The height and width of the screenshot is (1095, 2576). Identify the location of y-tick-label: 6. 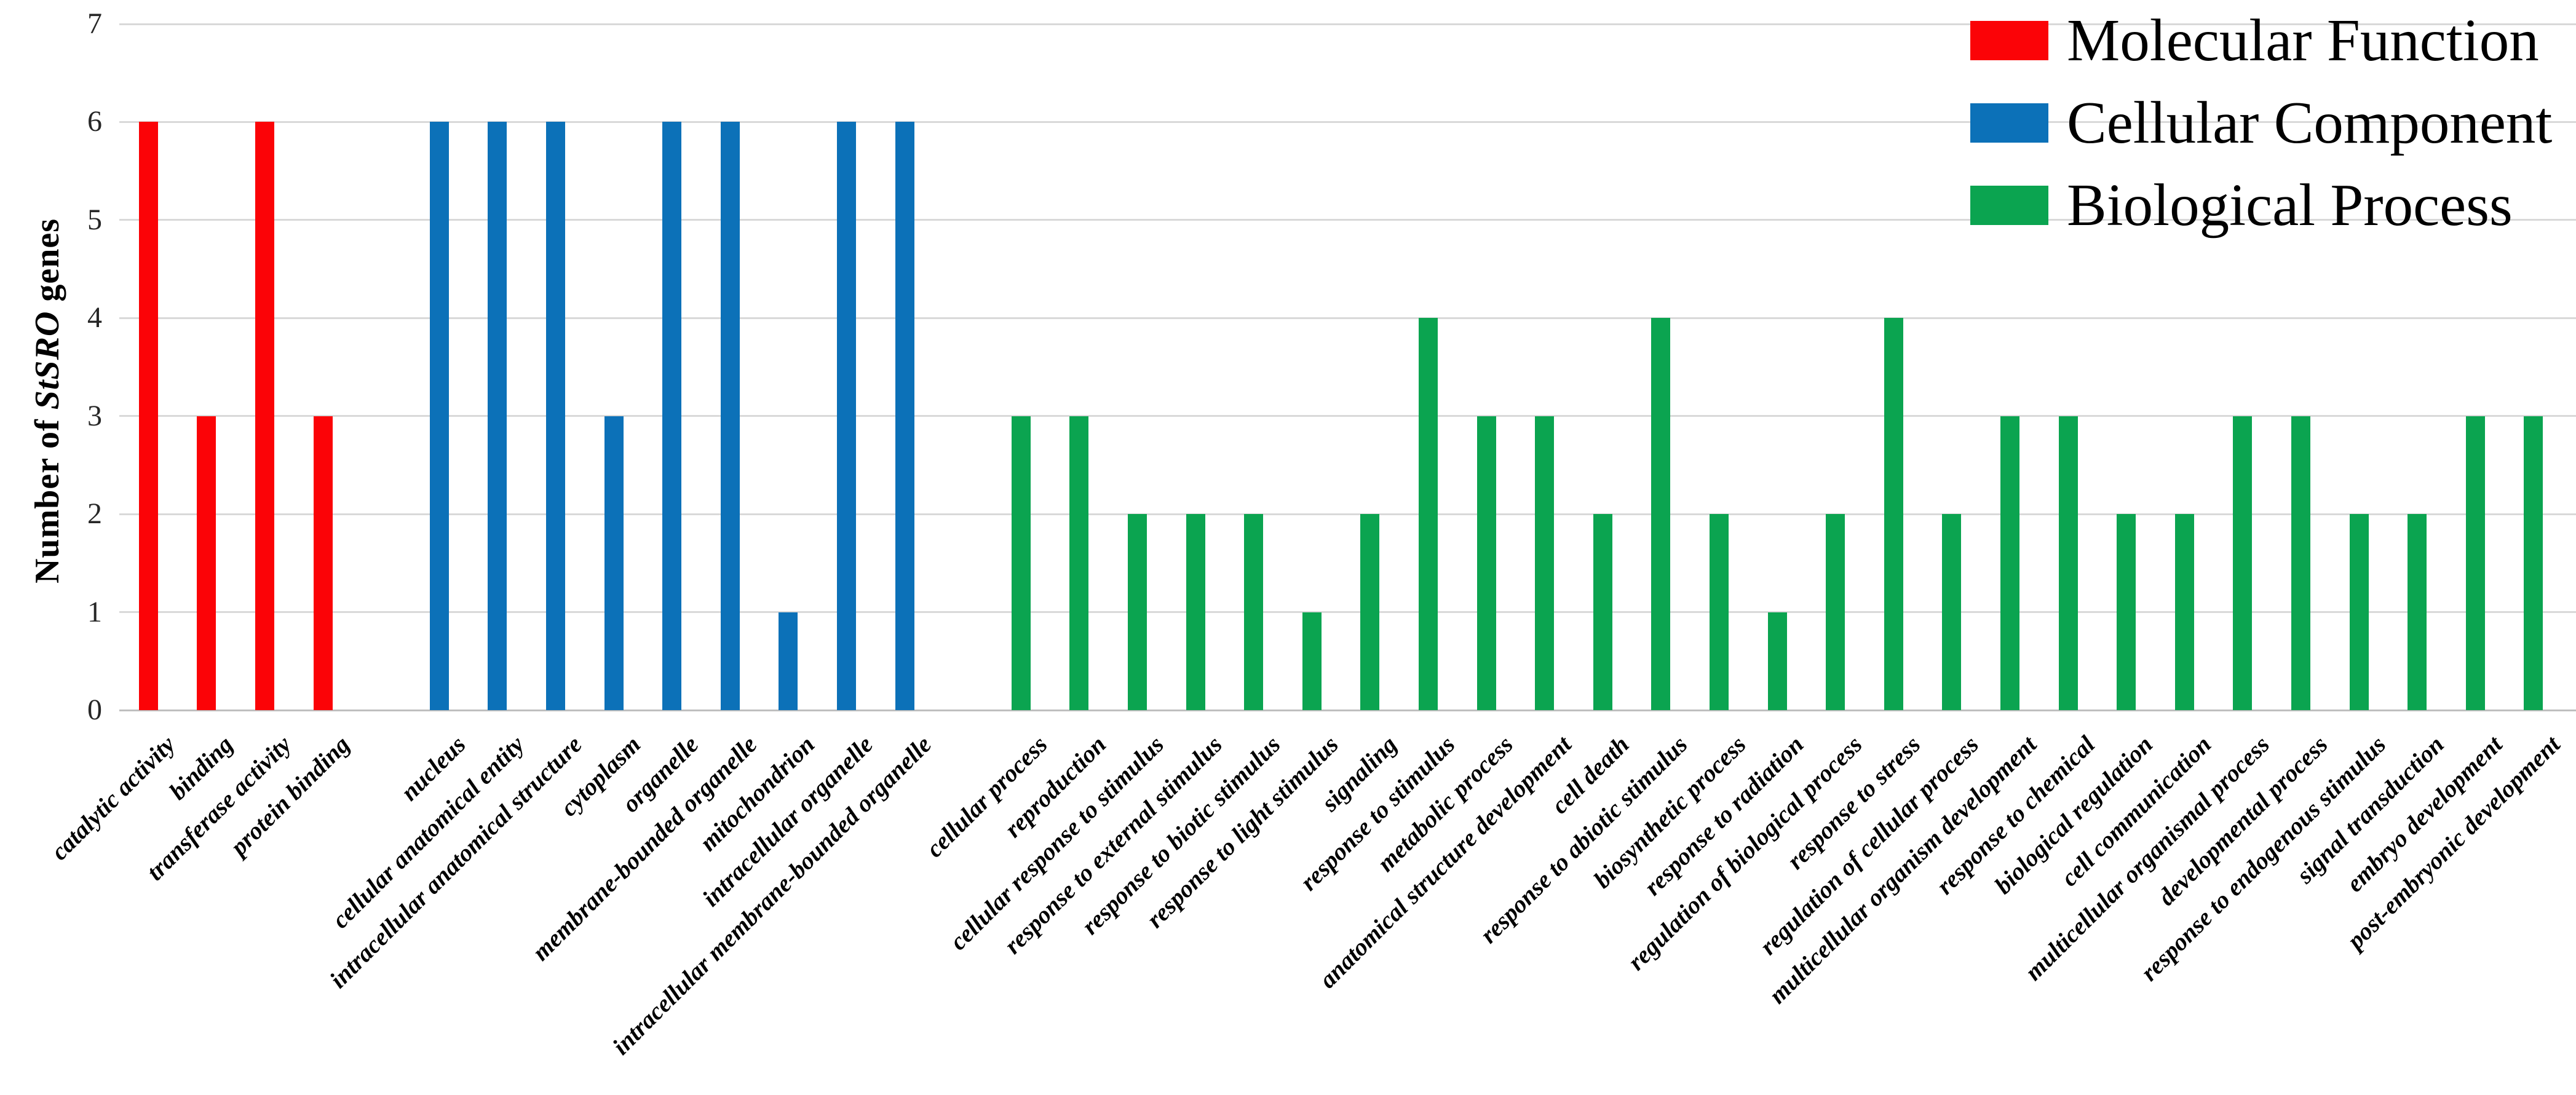
(94, 121).